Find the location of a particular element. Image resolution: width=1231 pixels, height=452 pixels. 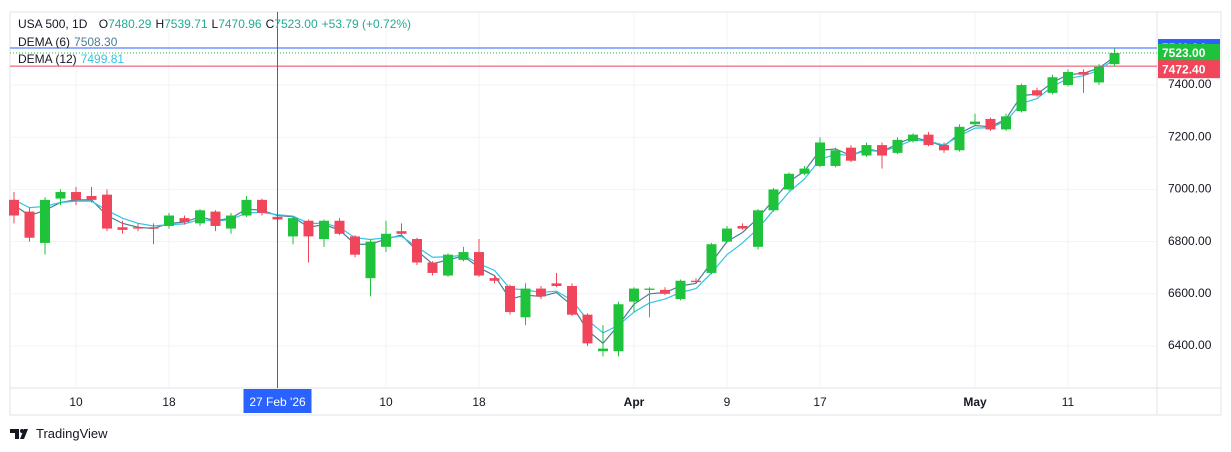

ohlc-label: O is located at coordinates (103, 24).